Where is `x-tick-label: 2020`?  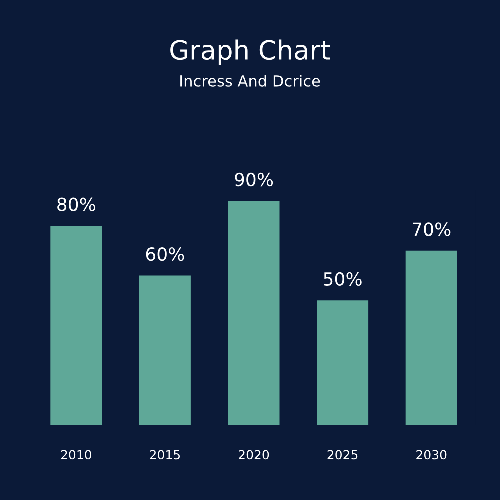 x-tick-label: 2020 is located at coordinates (254, 455).